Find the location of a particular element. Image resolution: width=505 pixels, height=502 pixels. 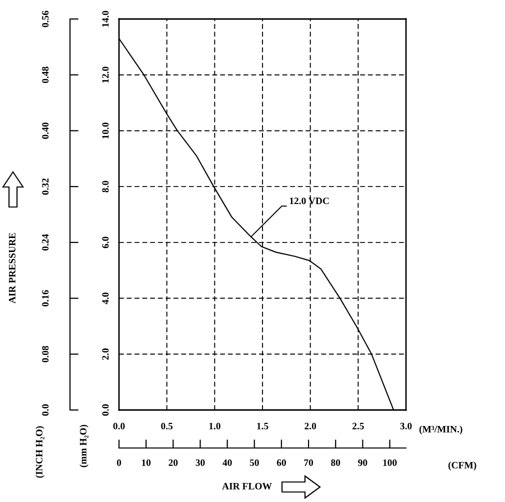

x2-tick-label: 80 is located at coordinates (335, 462).